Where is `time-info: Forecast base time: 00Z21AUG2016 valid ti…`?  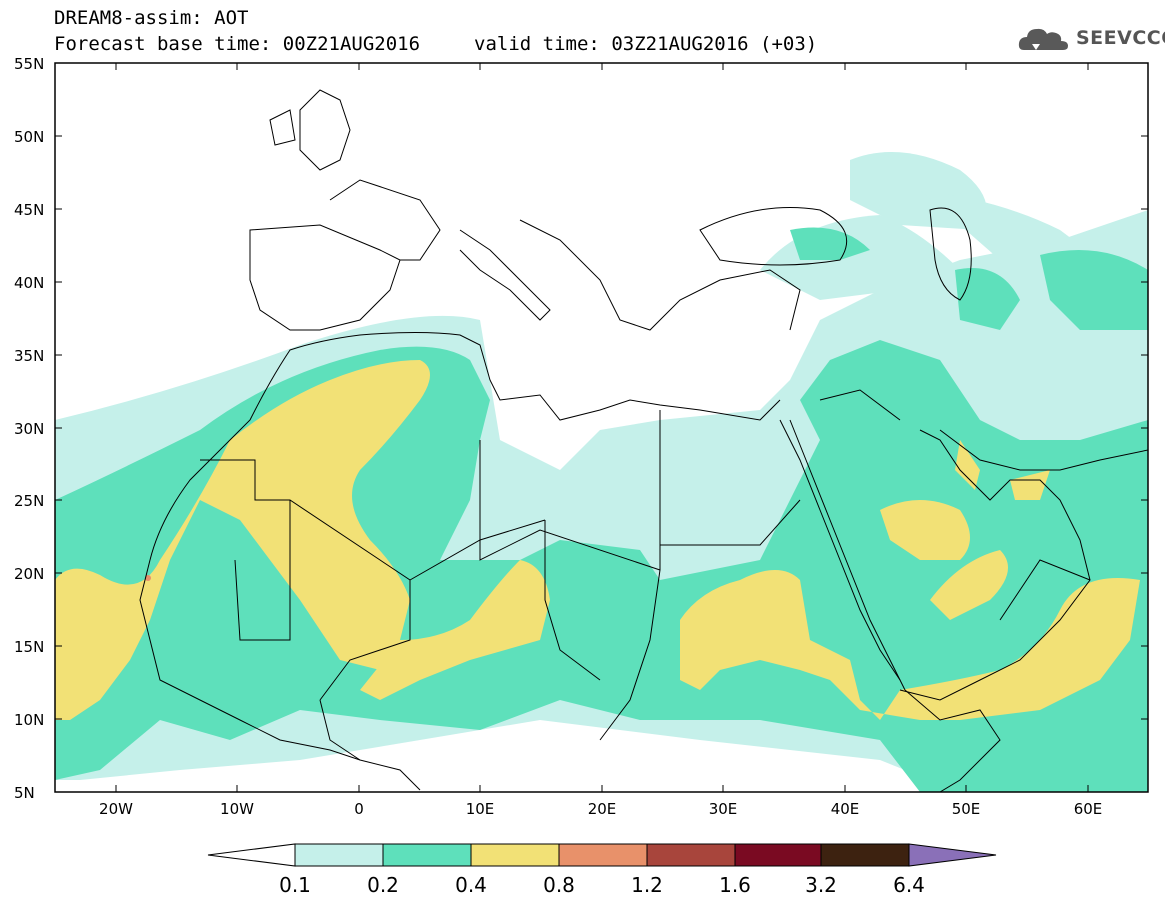
time-info: Forecast base time: 00Z21AUG2016 valid ti… is located at coordinates (435, 44).